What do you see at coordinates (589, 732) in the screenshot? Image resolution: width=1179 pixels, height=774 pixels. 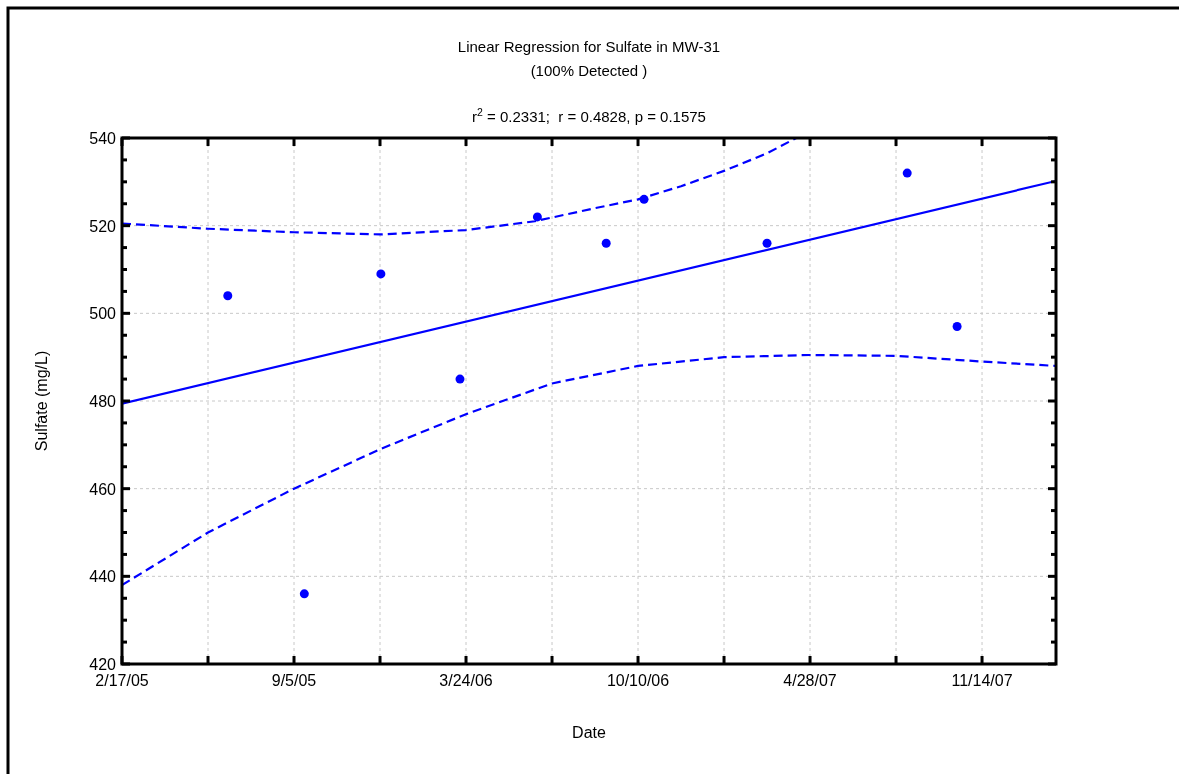 I see `x-axis-title: Date` at bounding box center [589, 732].